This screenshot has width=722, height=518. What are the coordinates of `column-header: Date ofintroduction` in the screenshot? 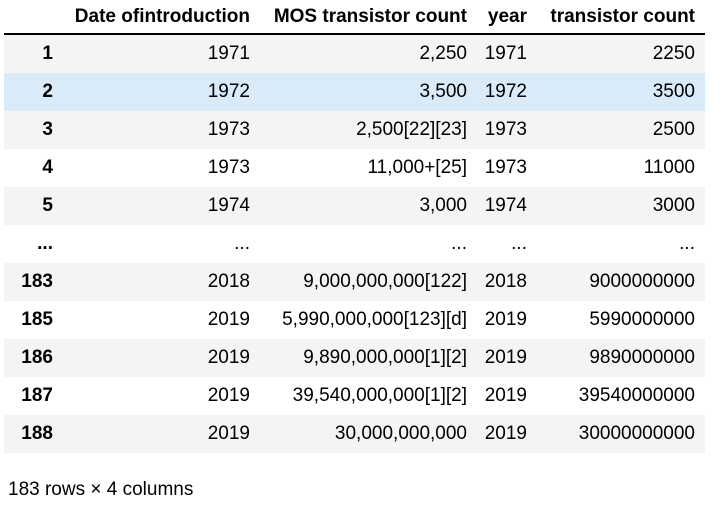 It's located at (161, 17).